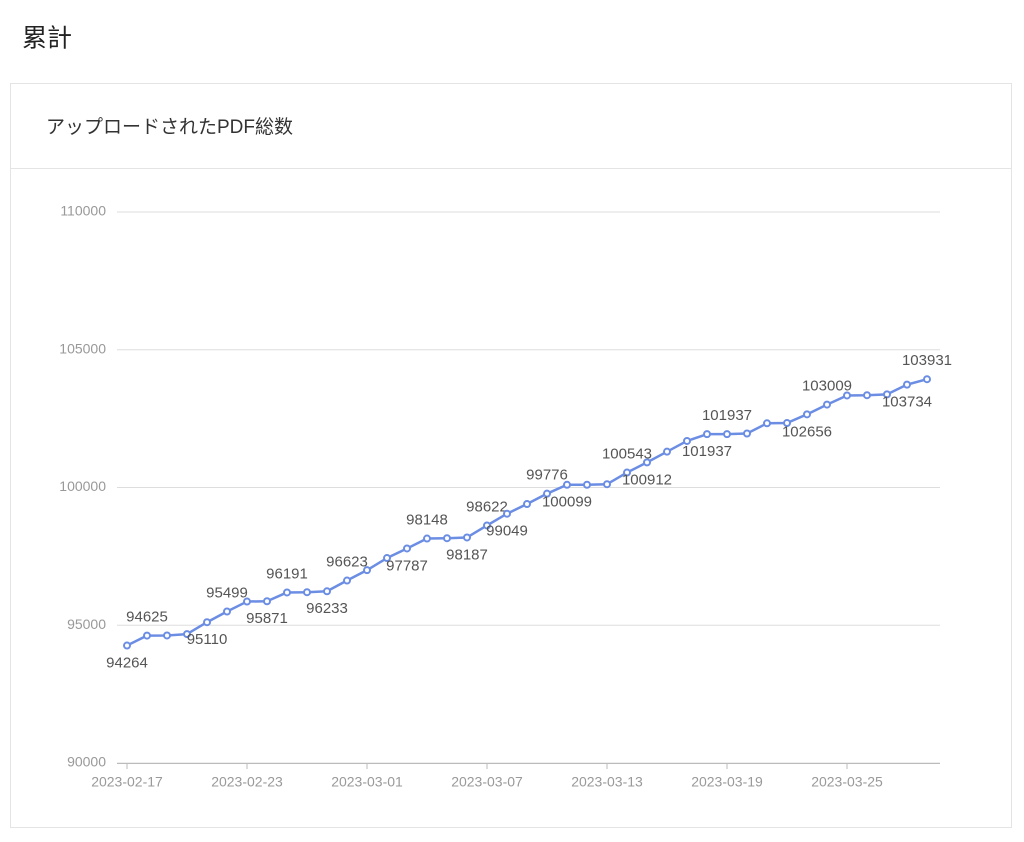 The height and width of the screenshot is (842, 1024). Describe the element at coordinates (407, 565) in the screenshot. I see `data-label: 97787` at that location.